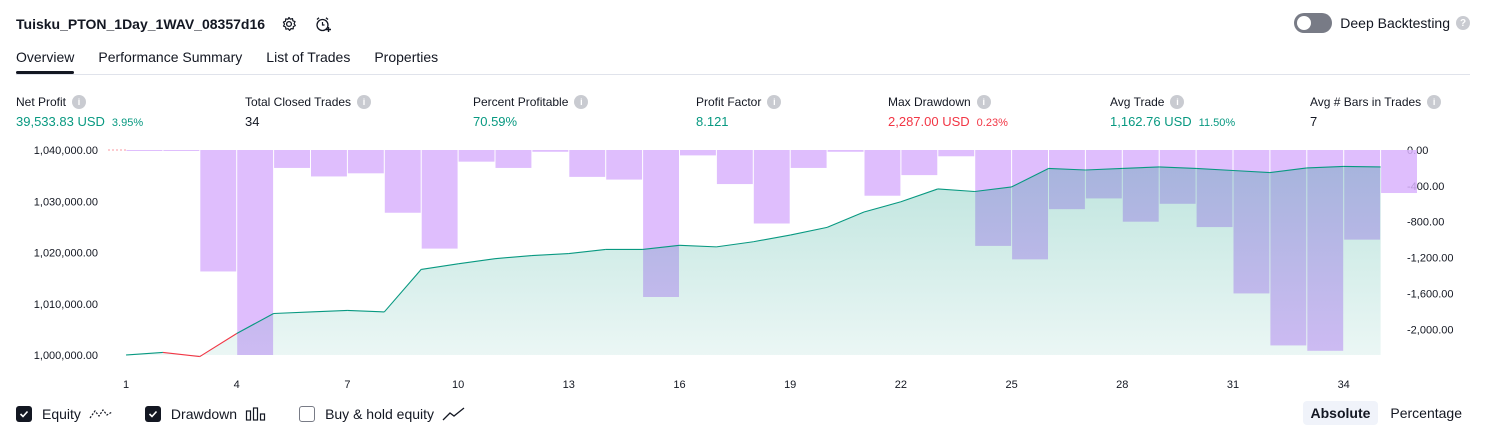 The width and height of the screenshot is (1486, 438). Describe the element at coordinates (1395, 23) in the screenshot. I see `deep-backtesting-label: Deep Backtesting` at that location.